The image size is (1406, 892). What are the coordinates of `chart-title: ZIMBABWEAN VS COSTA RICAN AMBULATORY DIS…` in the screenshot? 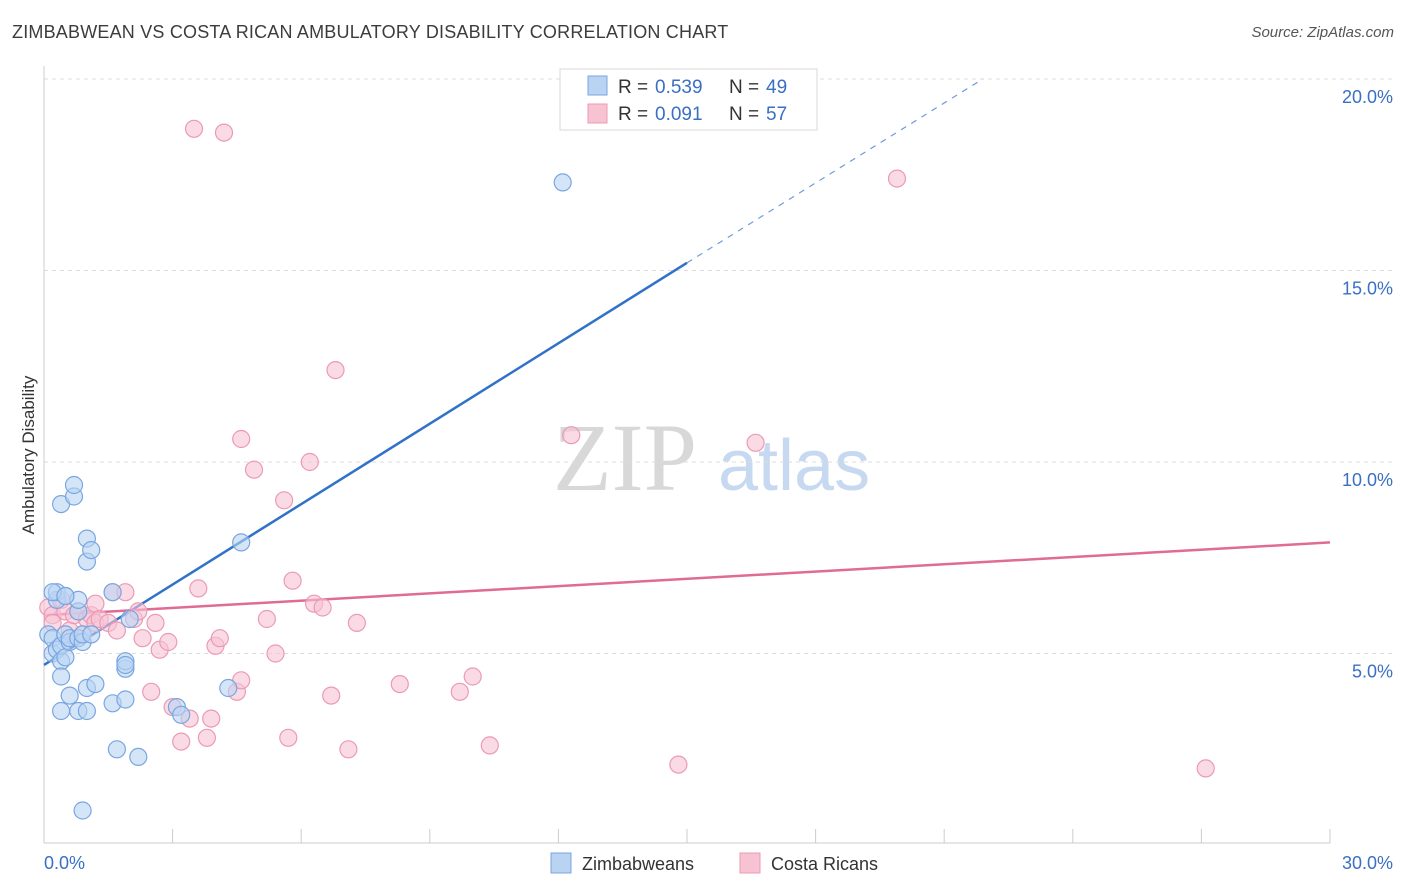 It's located at (370, 32).